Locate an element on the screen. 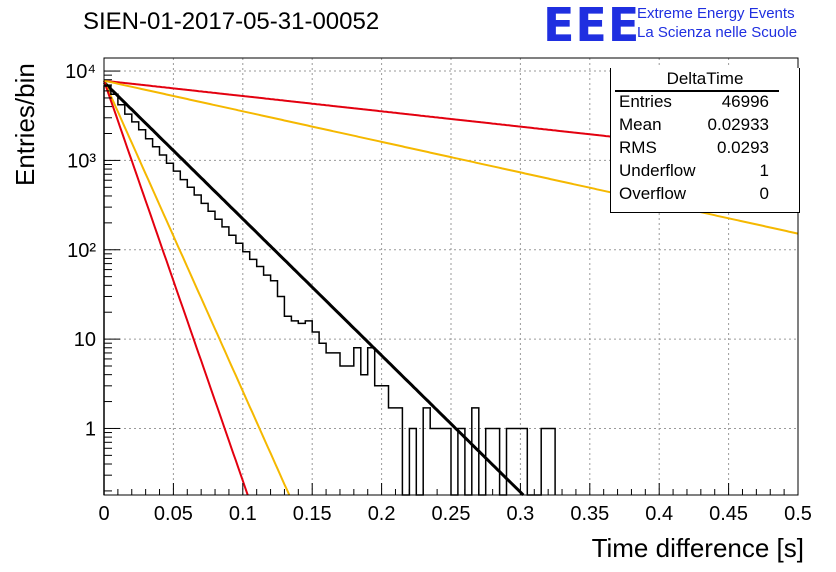 This screenshot has height=572, width=836. fit-curve-lower-fast is located at coordinates (176, 288).